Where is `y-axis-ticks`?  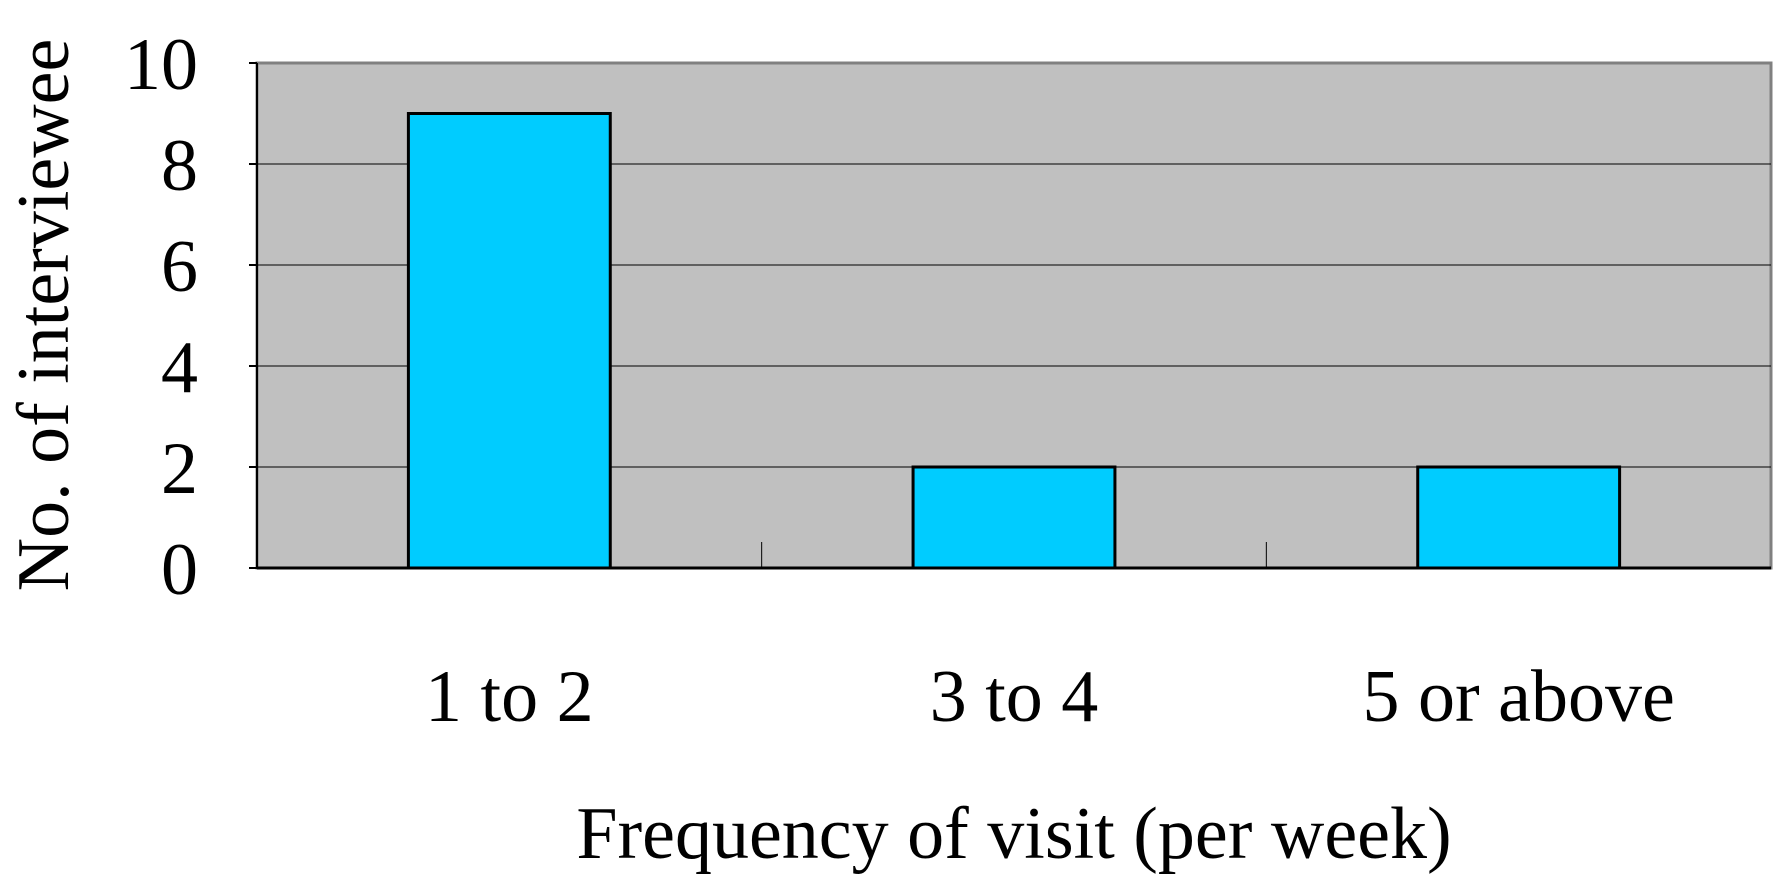 y-axis-ticks is located at coordinates (253, 315).